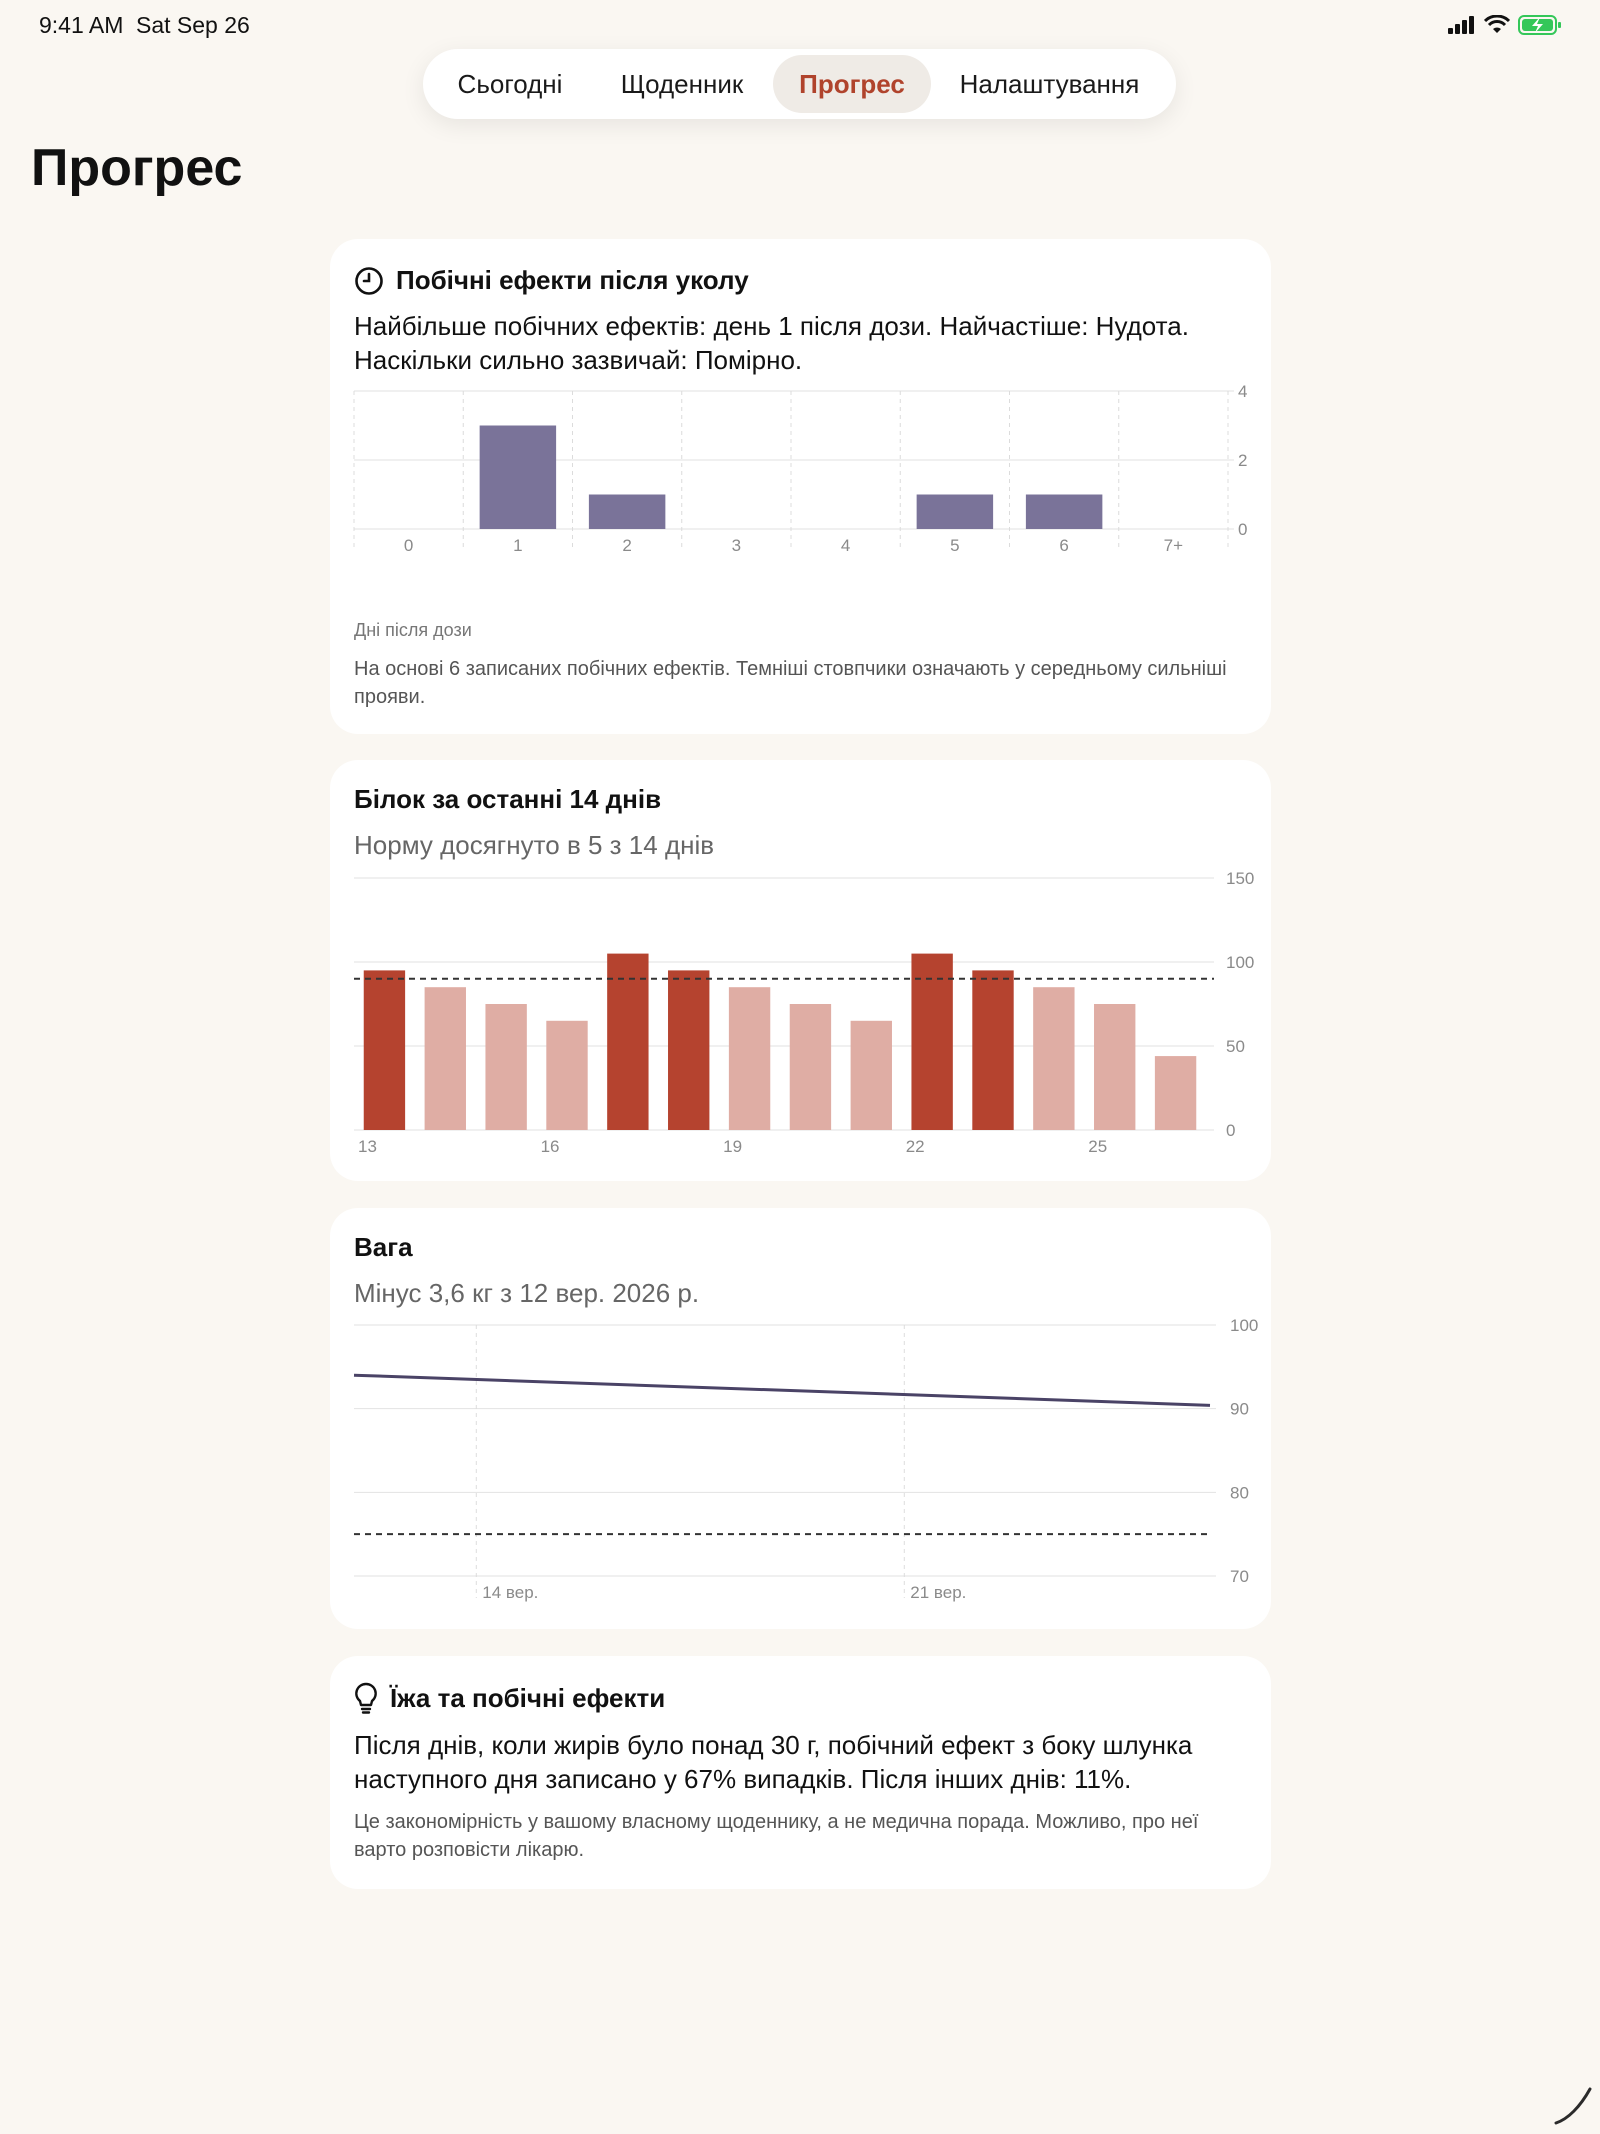 The image size is (1600, 2134). What do you see at coordinates (1049, 83) in the screenshot?
I see `tab-settings: Налаштування` at bounding box center [1049, 83].